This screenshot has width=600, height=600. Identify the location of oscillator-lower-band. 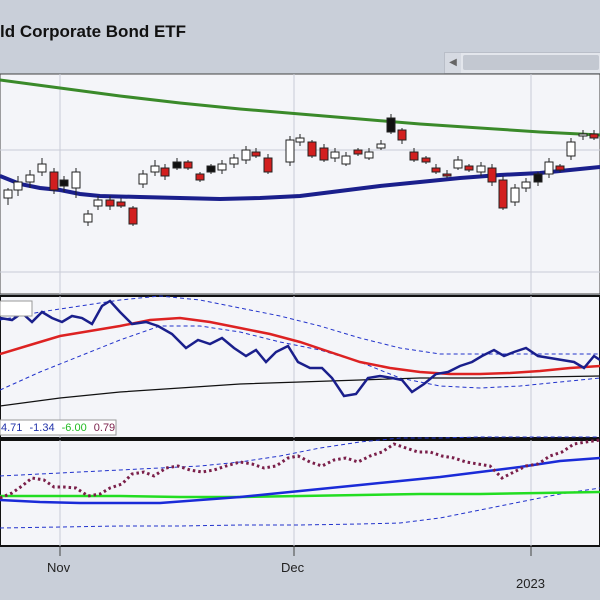
(300, 358).